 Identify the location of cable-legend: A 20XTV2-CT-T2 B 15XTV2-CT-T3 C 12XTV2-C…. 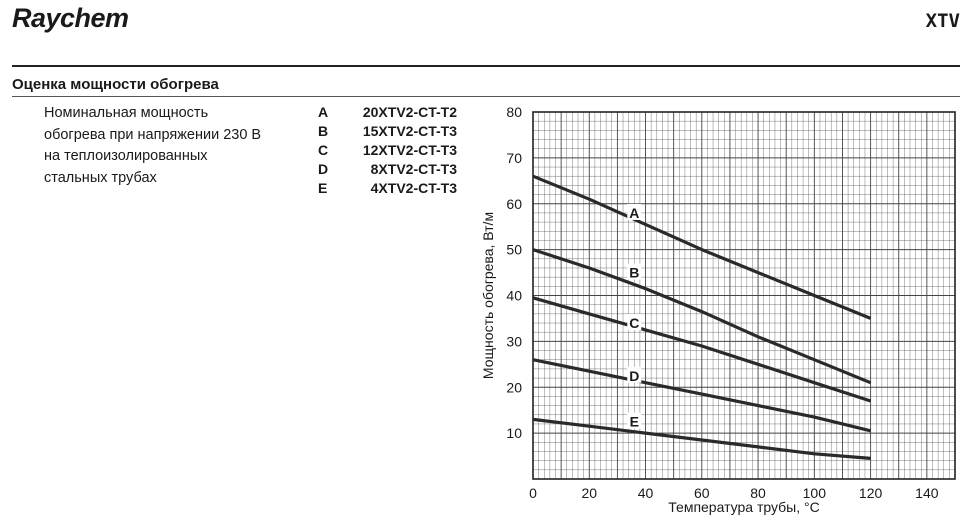
(387, 150).